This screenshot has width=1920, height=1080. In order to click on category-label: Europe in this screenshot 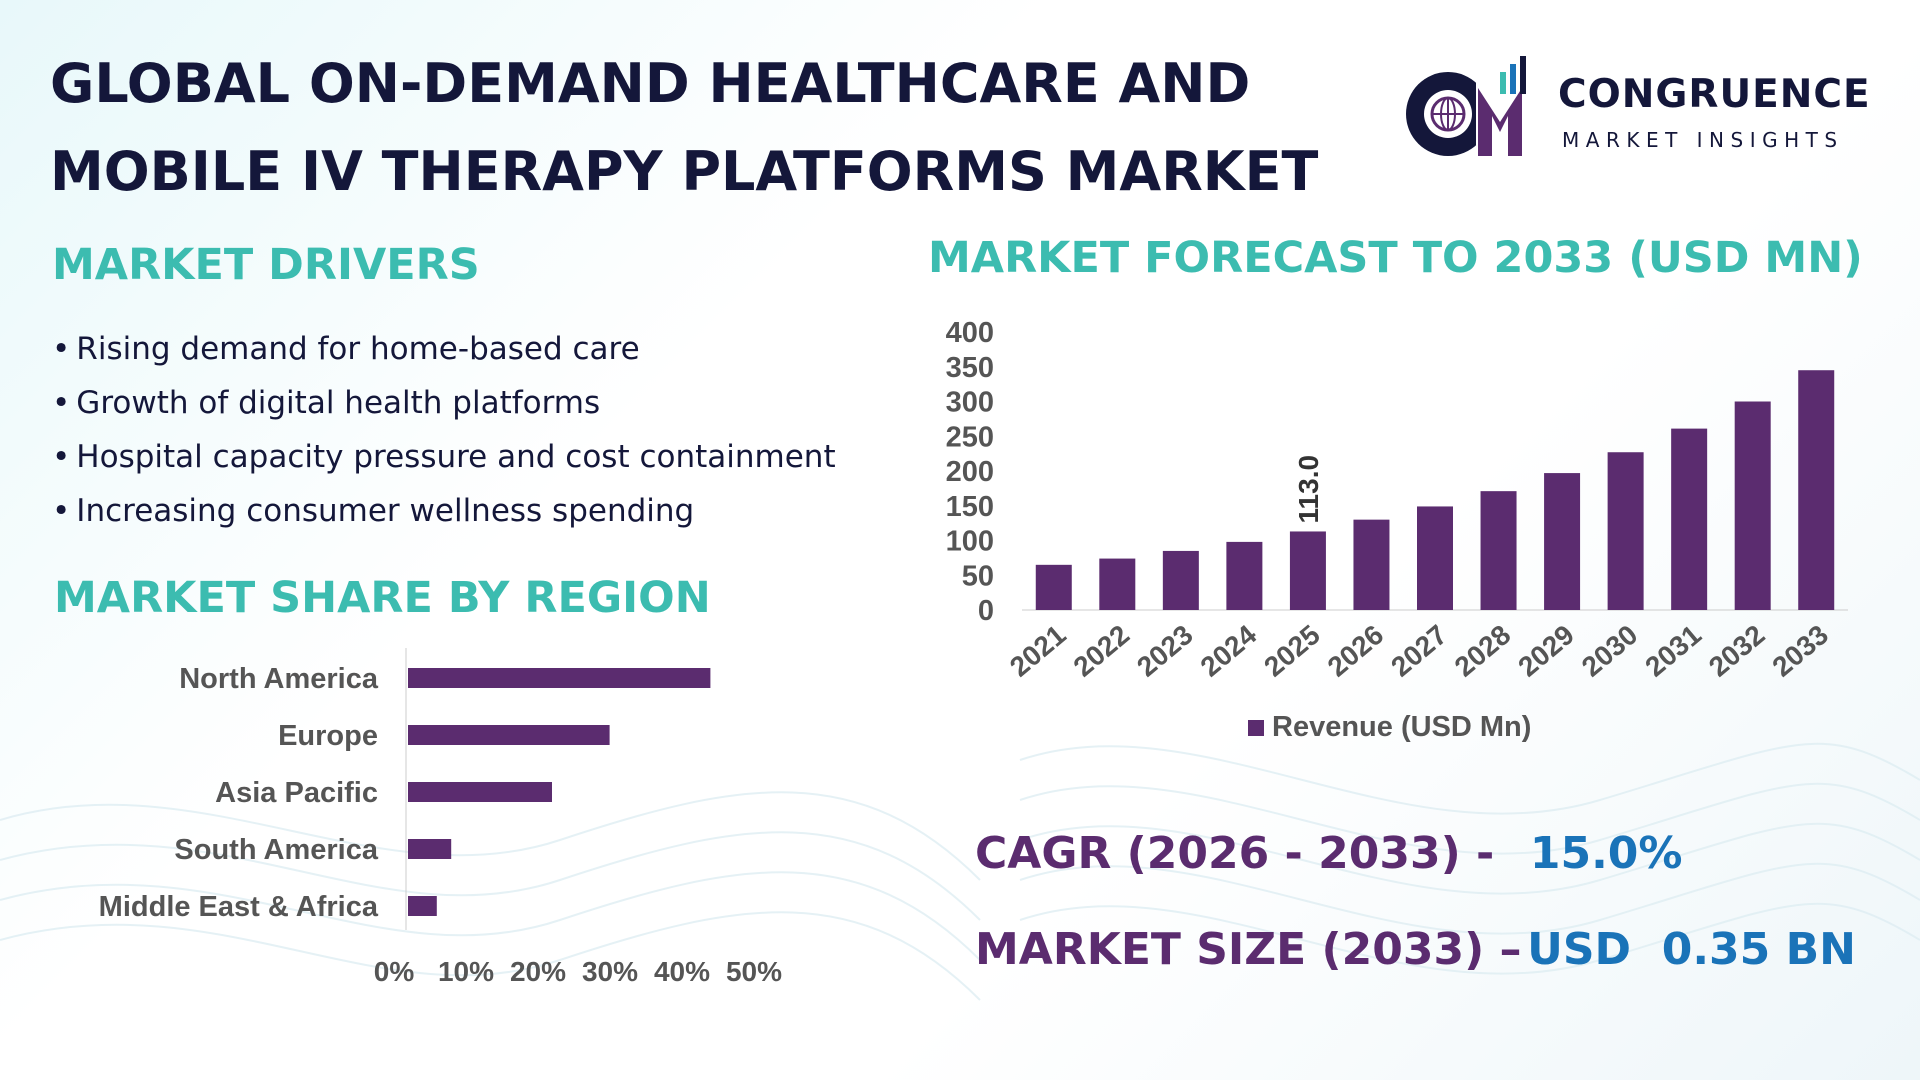, I will do `click(328, 736)`.